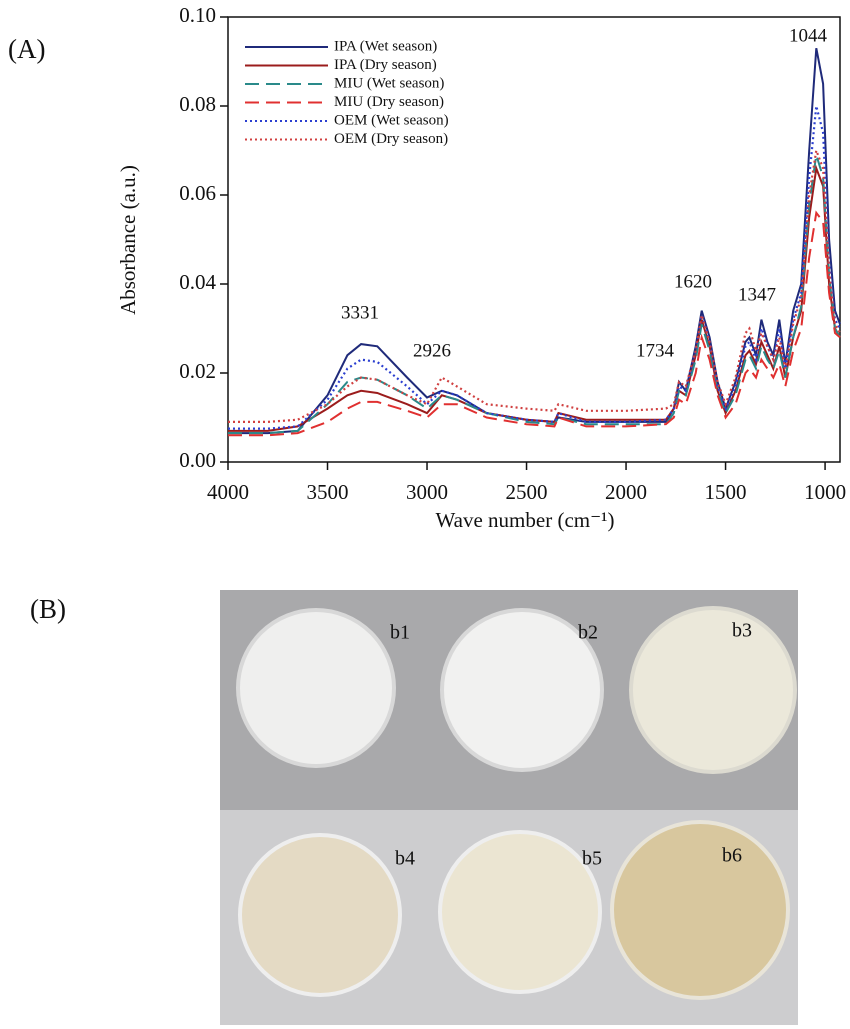 The height and width of the screenshot is (1029, 850). I want to click on peak-label: 2926, so click(432, 350).